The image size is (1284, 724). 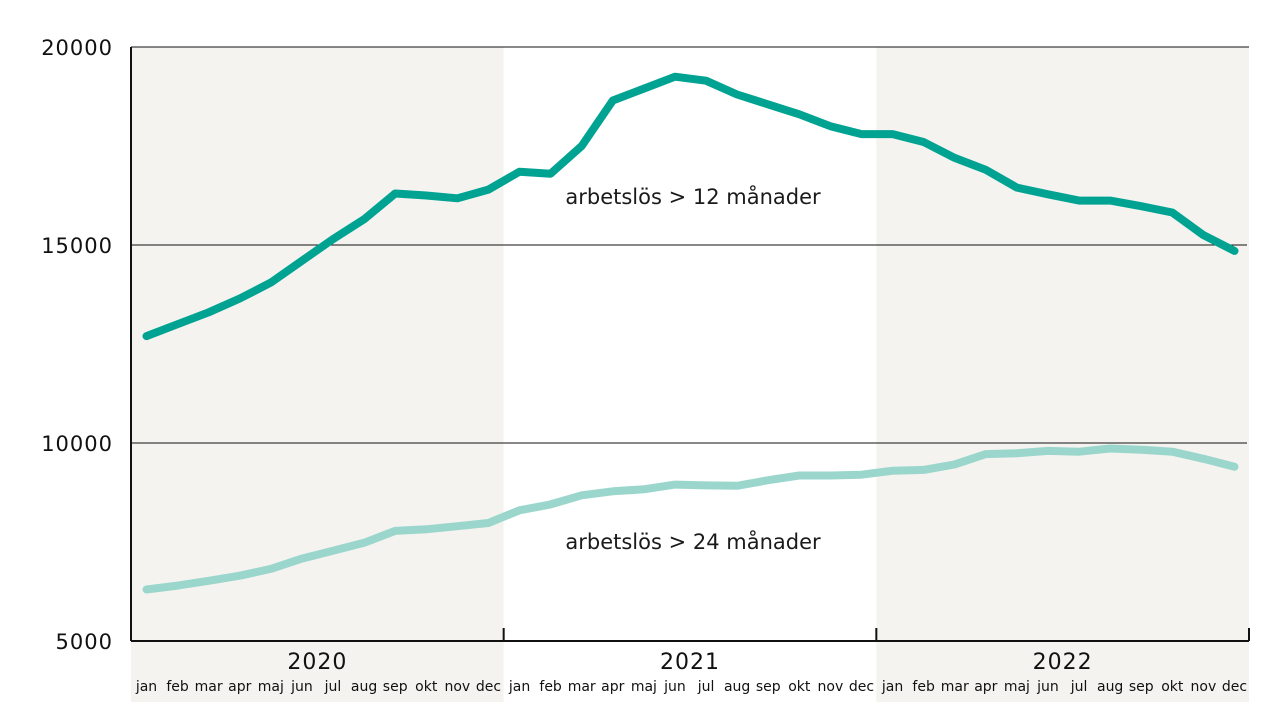 I want to click on y-tick-label-15000: 15000, so click(x=77, y=246).